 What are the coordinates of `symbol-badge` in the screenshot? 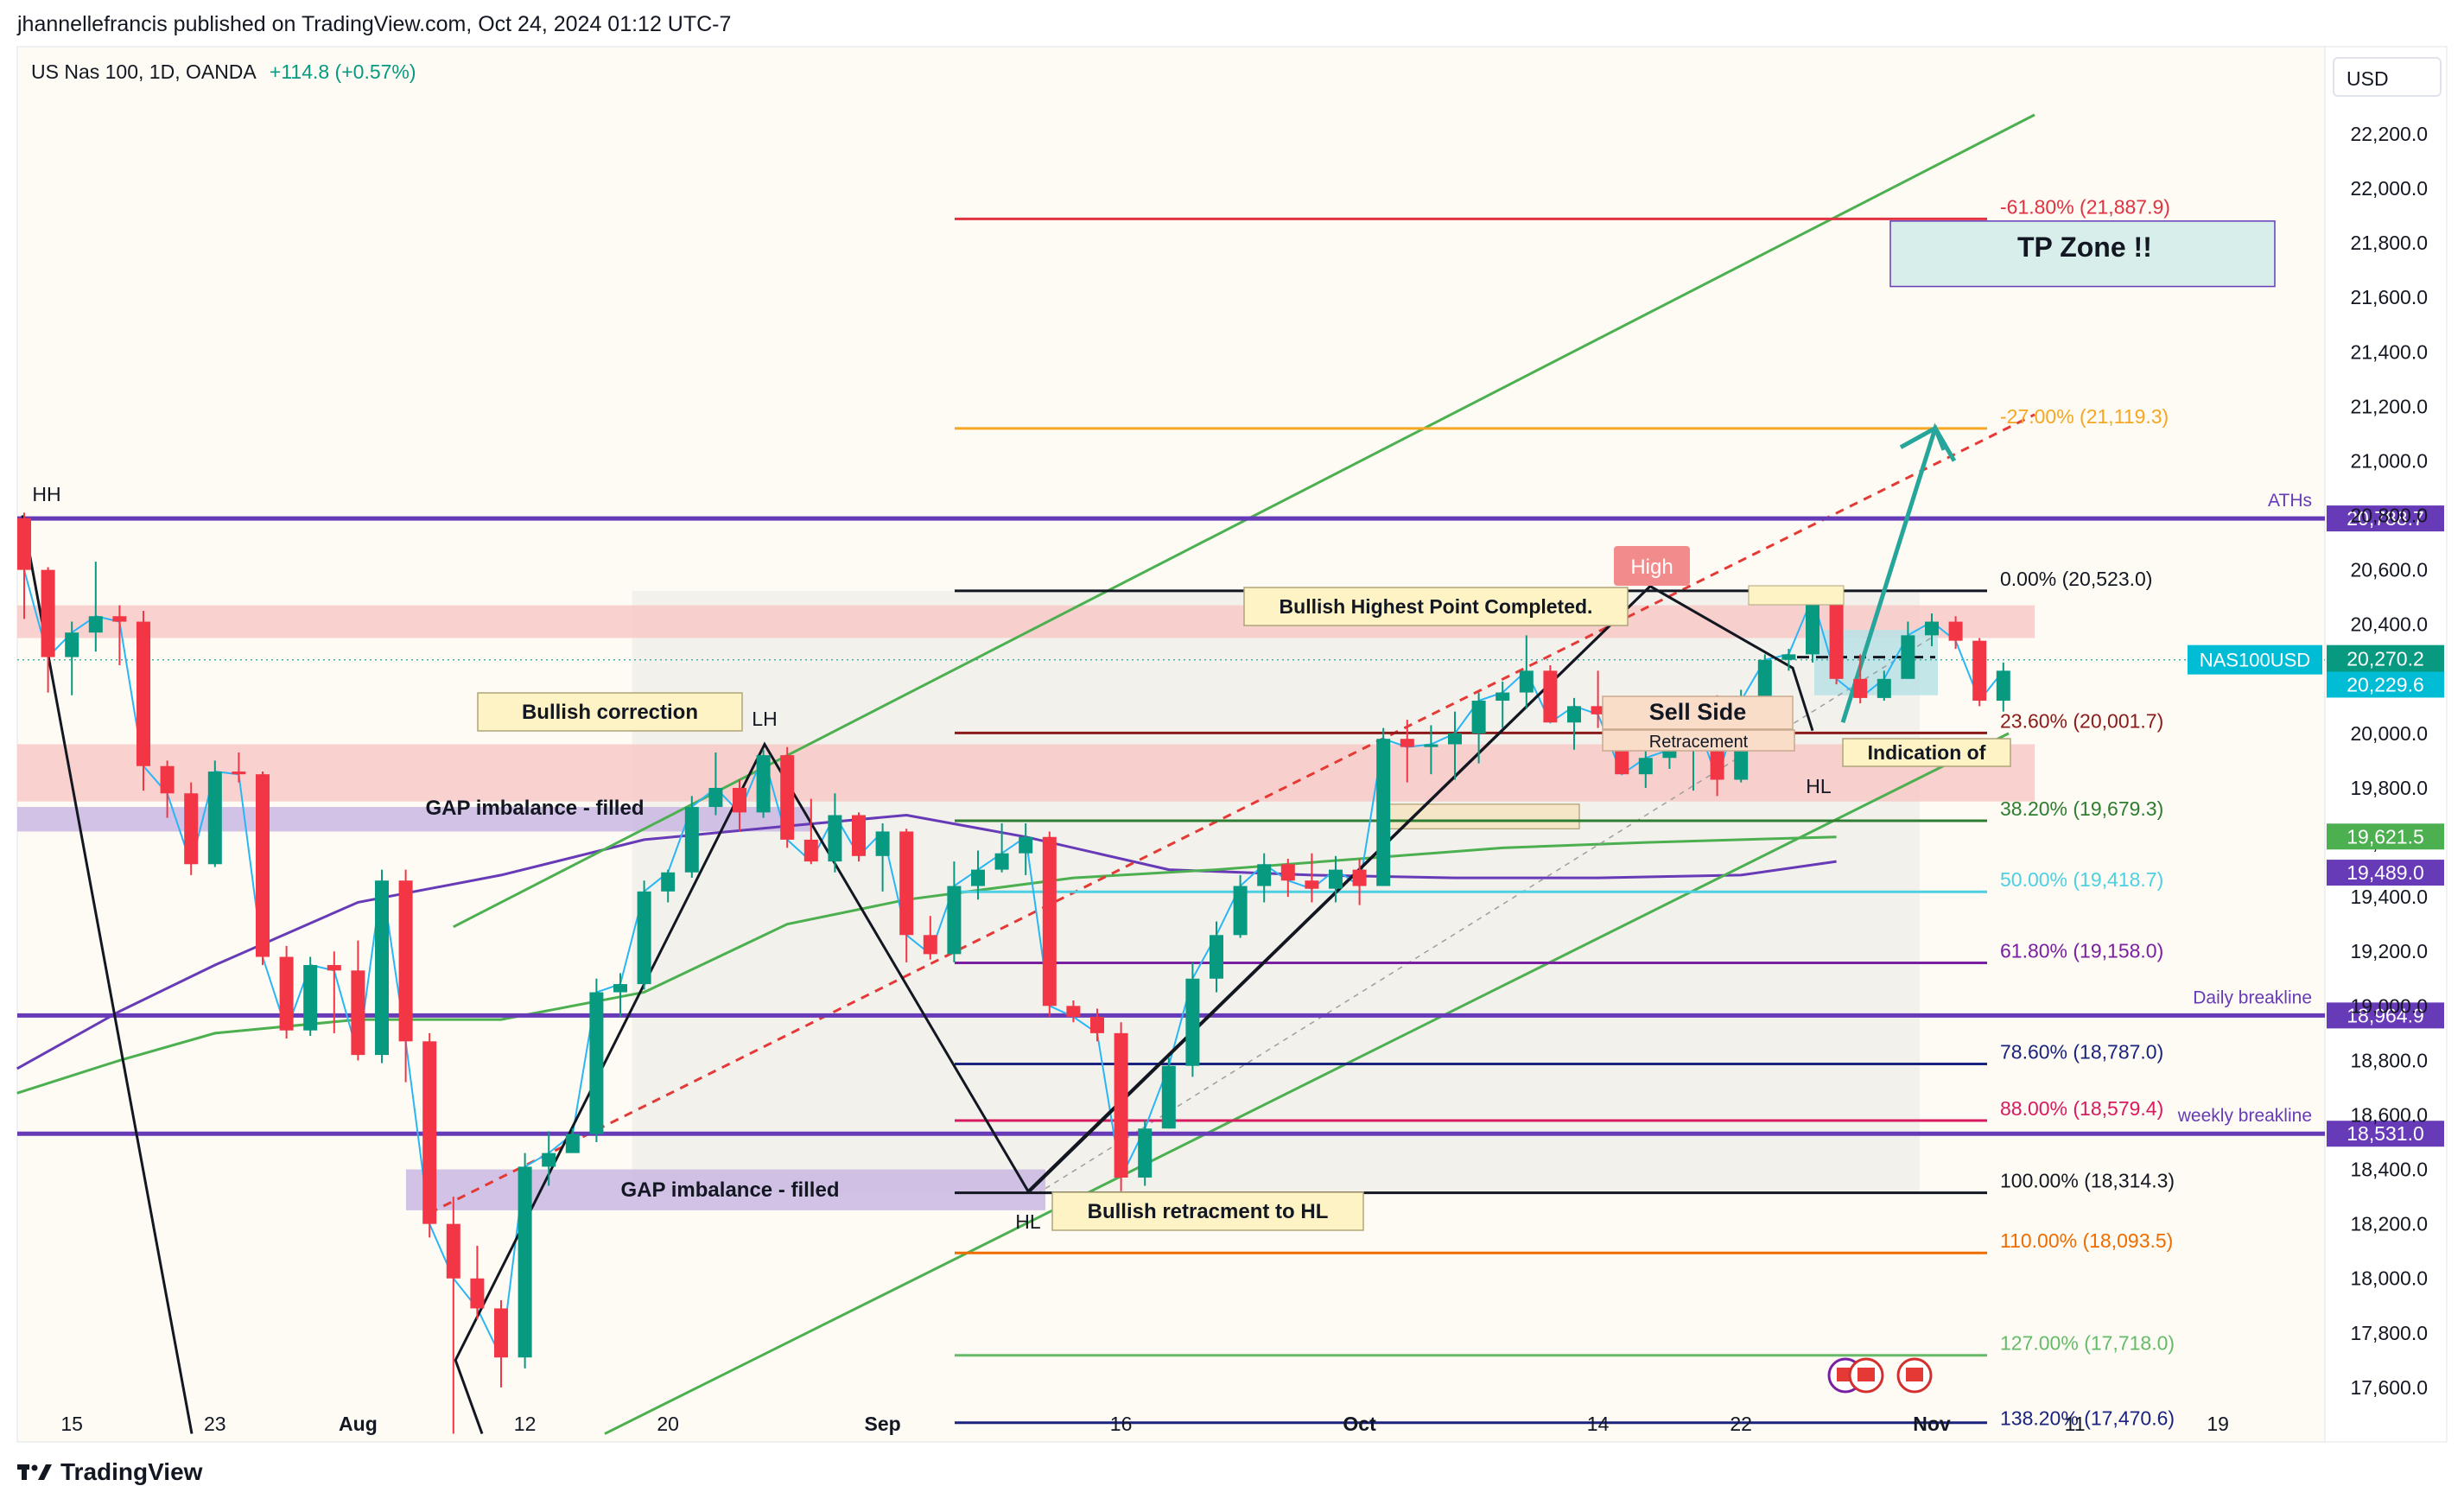 It's located at (2255, 660).